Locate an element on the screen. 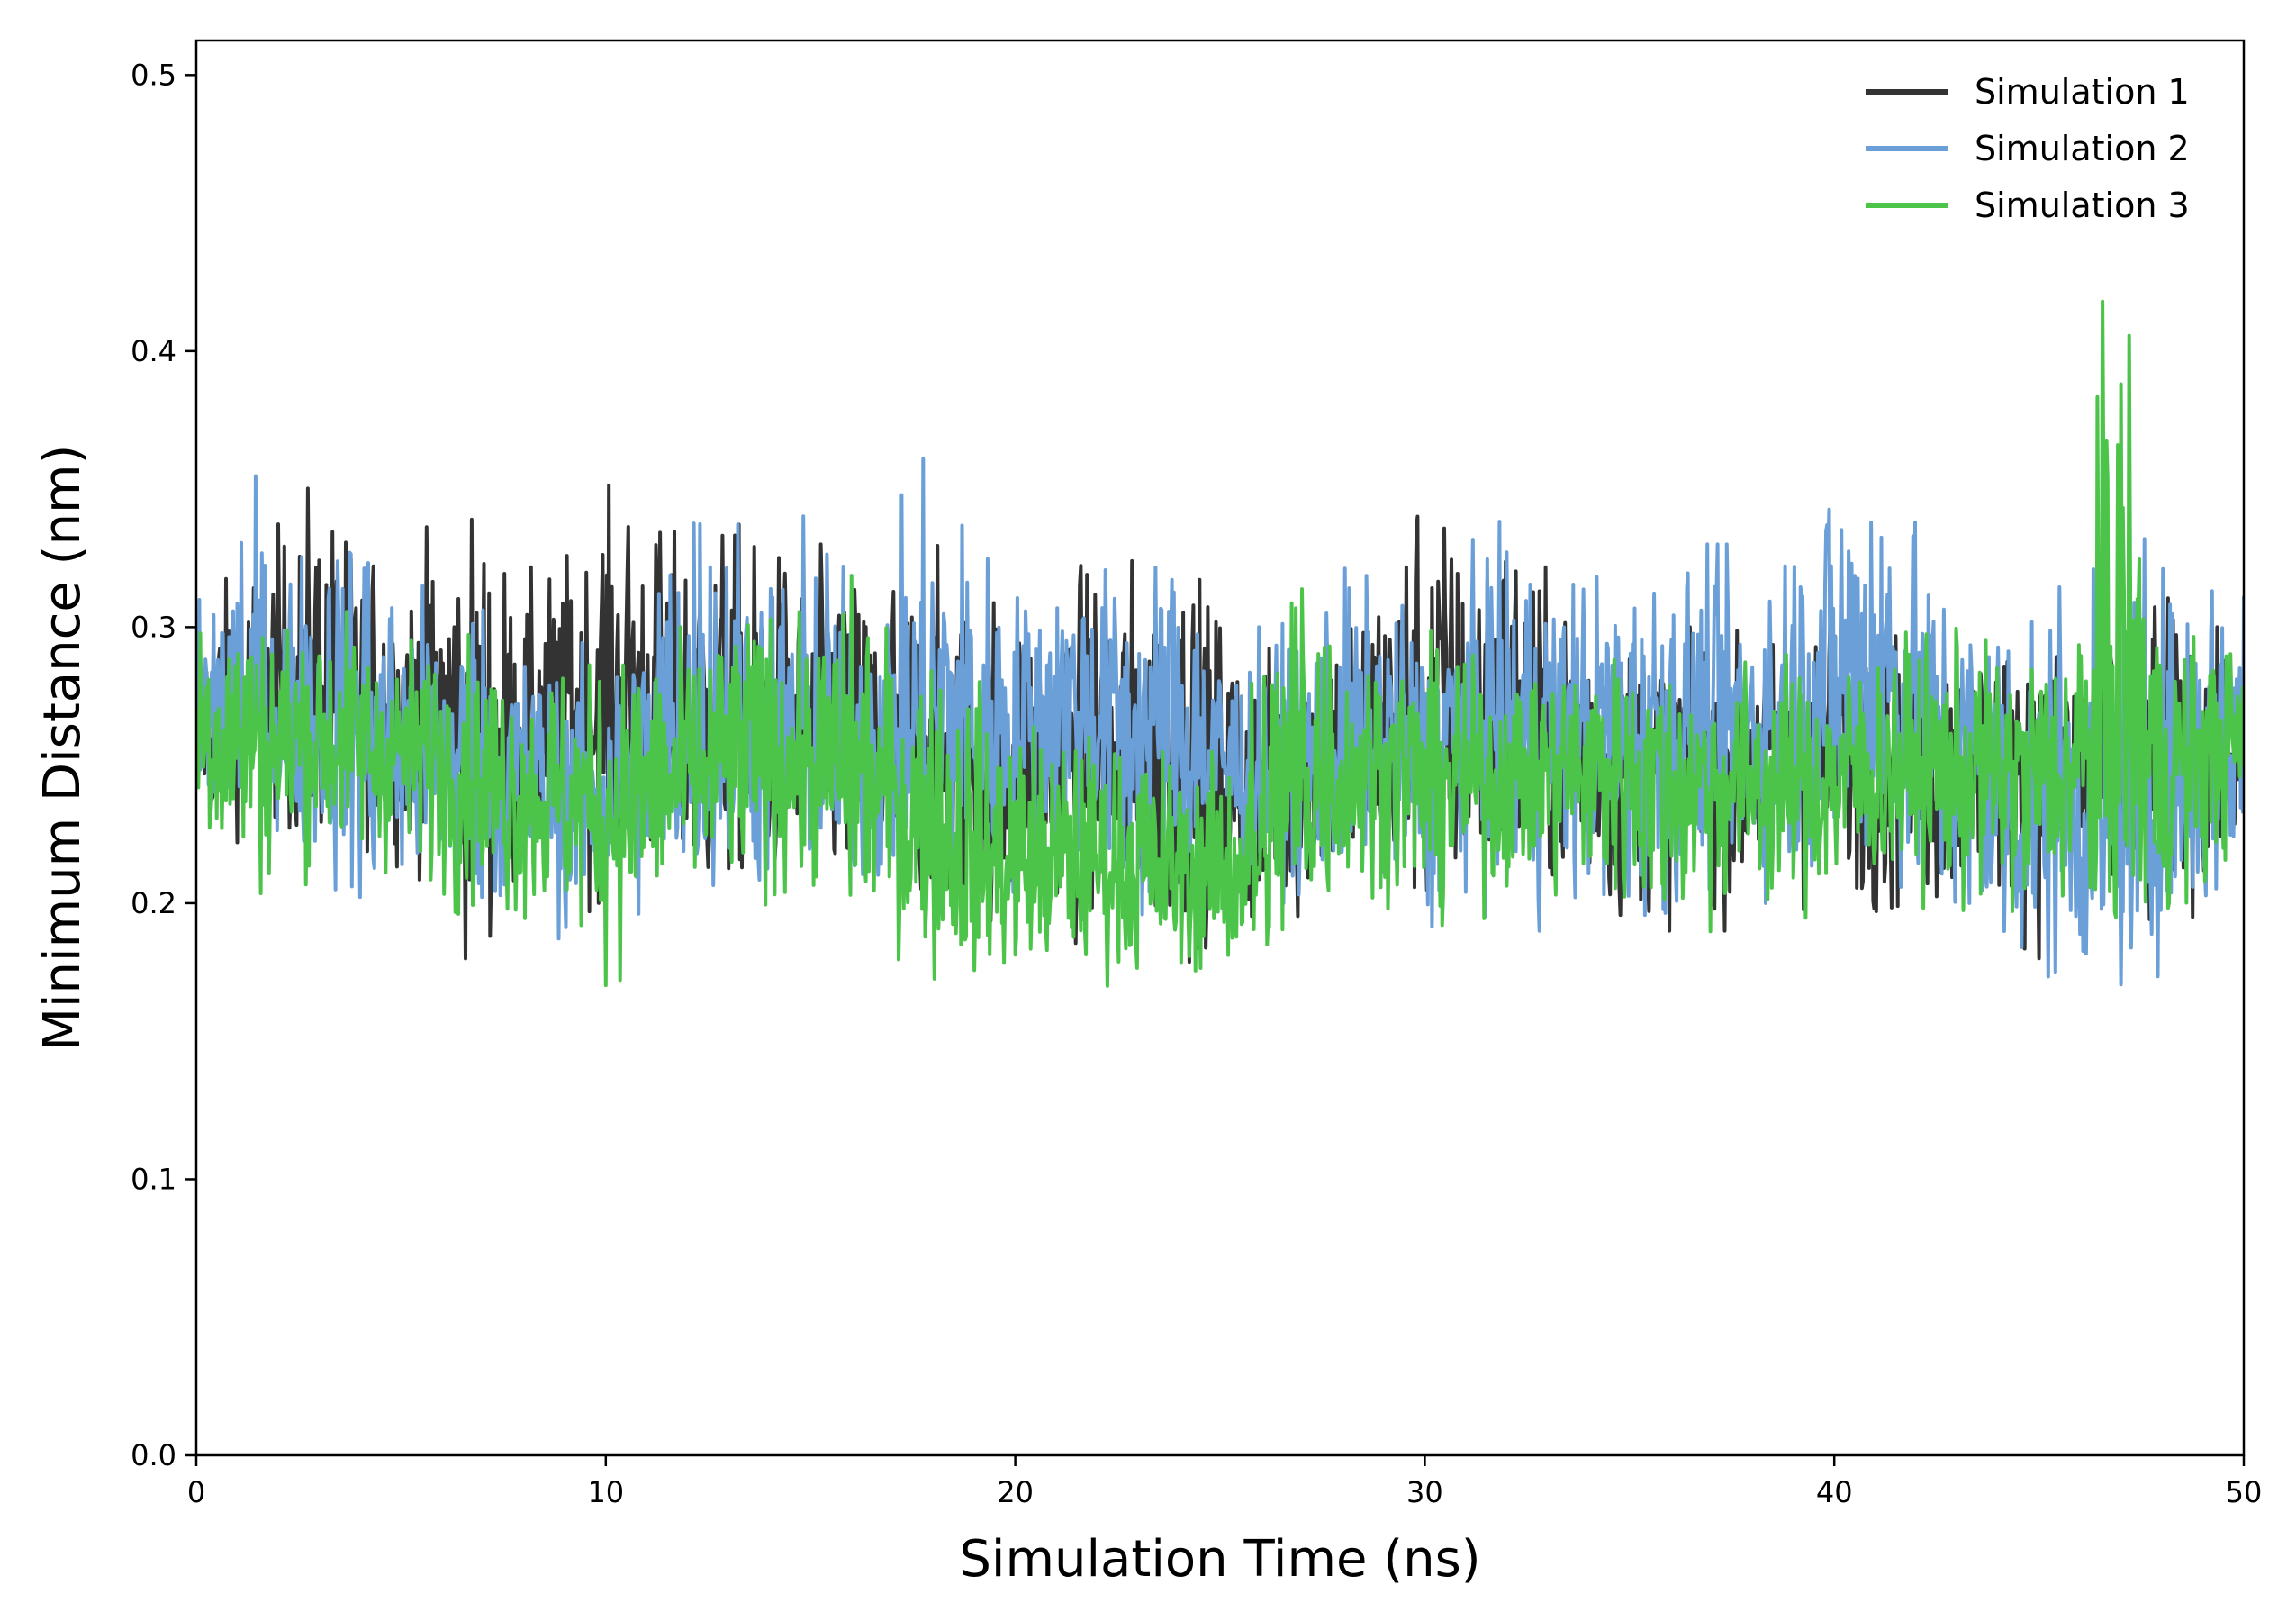 This screenshot has width=2296, height=1621. x-axis: 0 10 20 30 40 50 is located at coordinates (1225, 1482).